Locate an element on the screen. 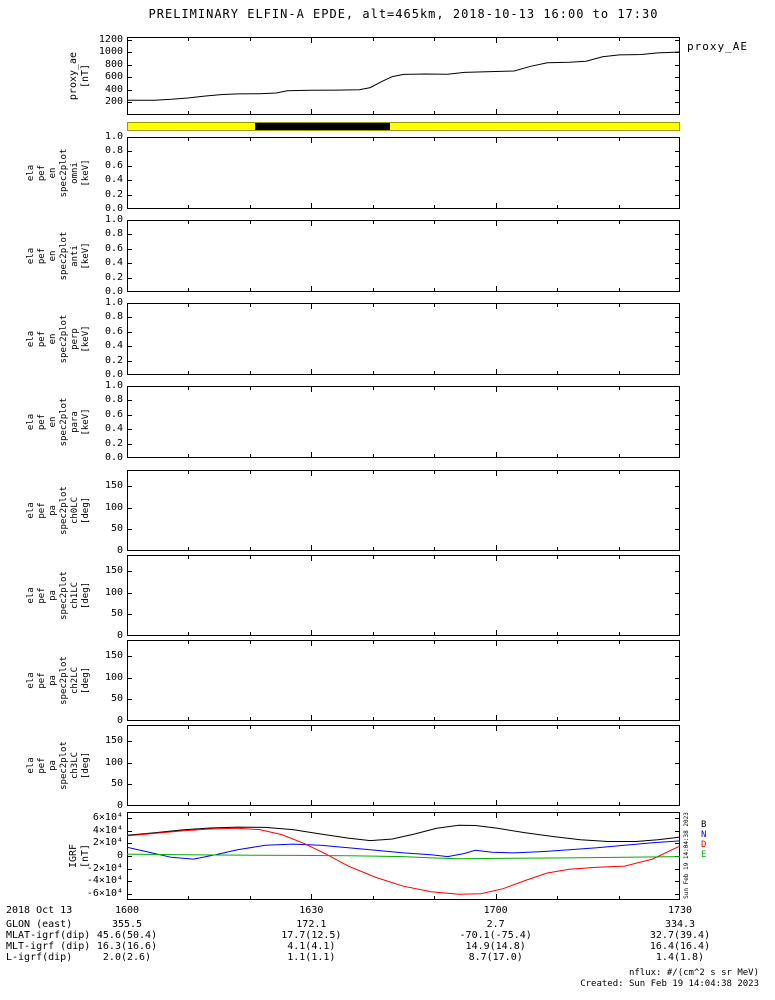 The image size is (775, 1000). y-tick-label: 150 is located at coordinates (113, 655).